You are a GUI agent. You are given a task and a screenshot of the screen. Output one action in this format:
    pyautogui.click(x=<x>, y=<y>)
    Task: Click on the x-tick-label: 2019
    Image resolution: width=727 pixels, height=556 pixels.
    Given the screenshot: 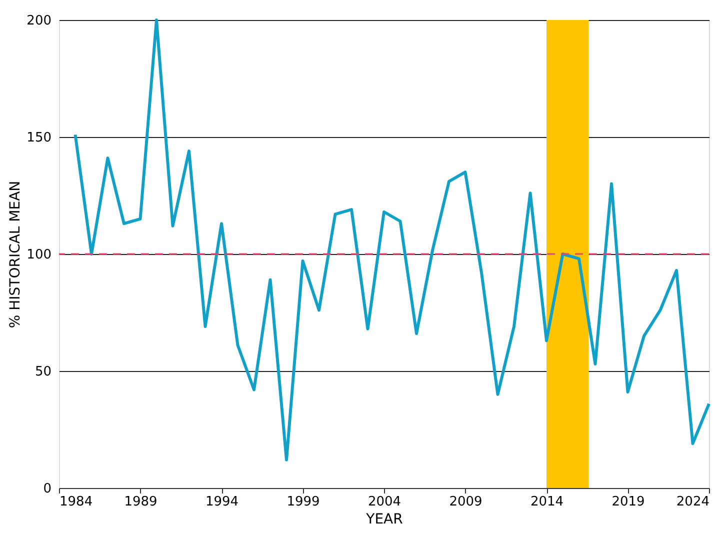 What is the action you would take?
    pyautogui.click(x=628, y=502)
    